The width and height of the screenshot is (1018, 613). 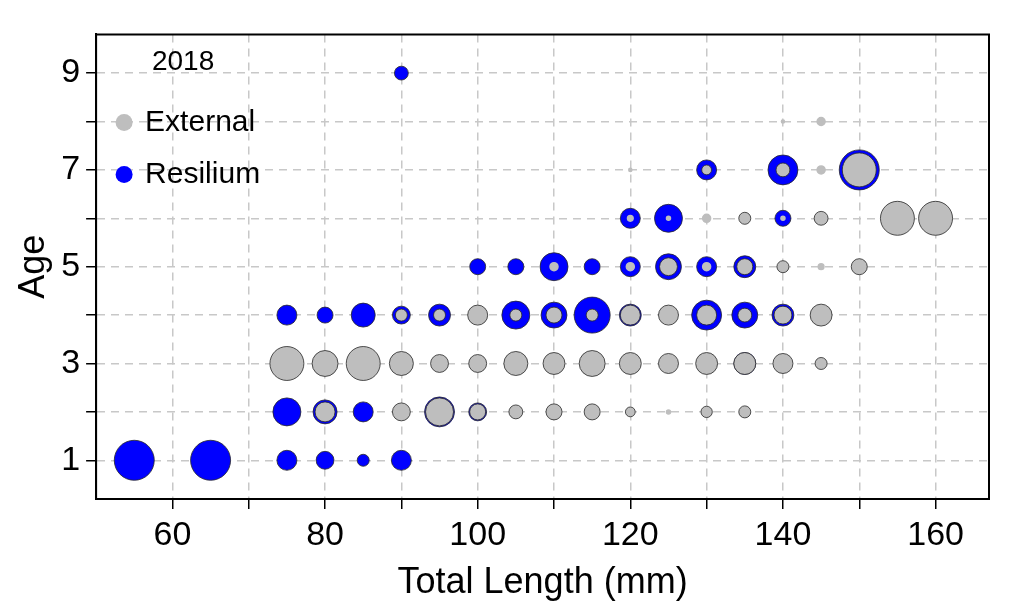 What do you see at coordinates (71, 360) in the screenshot?
I see `y-tick-label: 3` at bounding box center [71, 360].